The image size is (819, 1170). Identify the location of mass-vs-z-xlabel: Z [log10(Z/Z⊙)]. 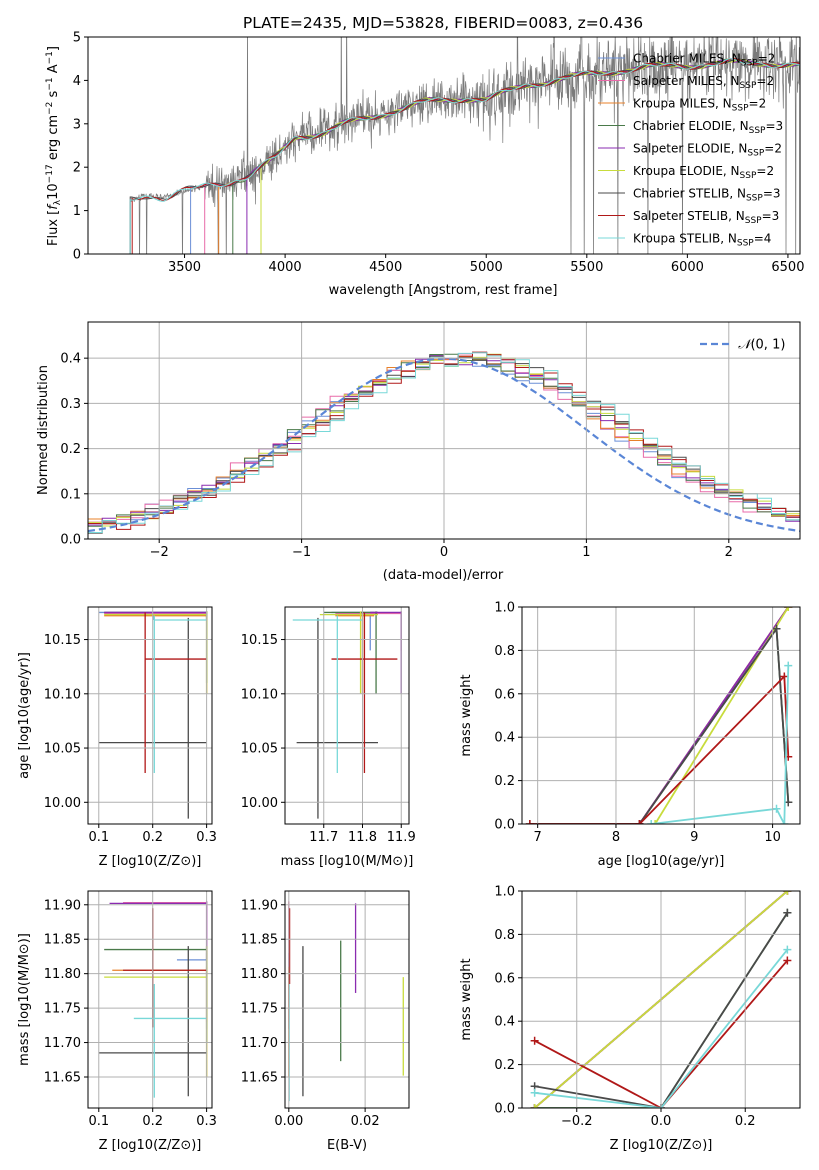
(150, 1145).